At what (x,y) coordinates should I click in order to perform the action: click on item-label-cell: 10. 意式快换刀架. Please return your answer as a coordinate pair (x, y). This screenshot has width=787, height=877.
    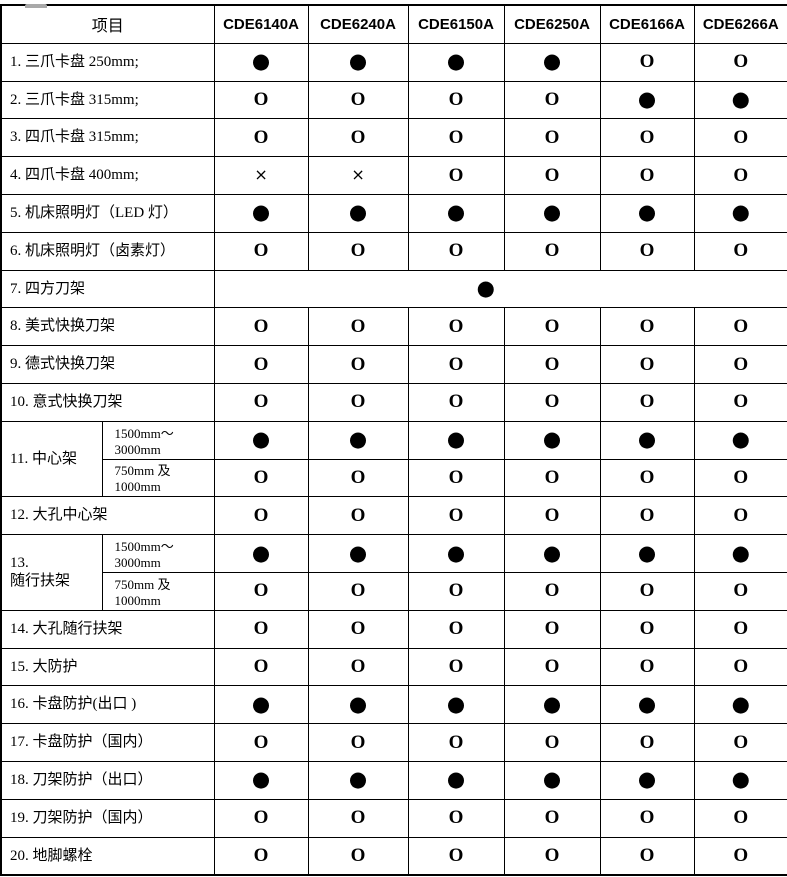
    Looking at the image, I should click on (107, 402).